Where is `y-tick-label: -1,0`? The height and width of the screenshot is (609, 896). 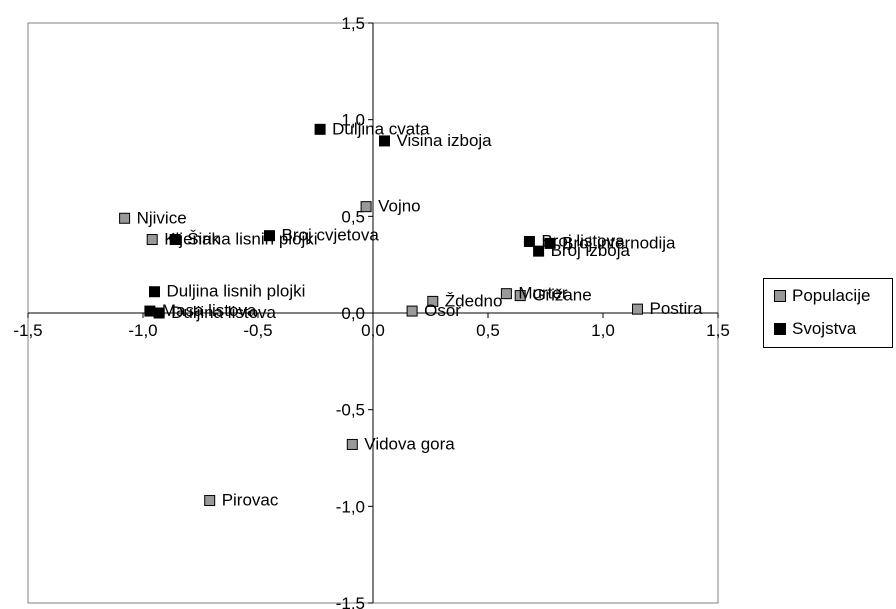 y-tick-label: -1,0 is located at coordinates (350, 506).